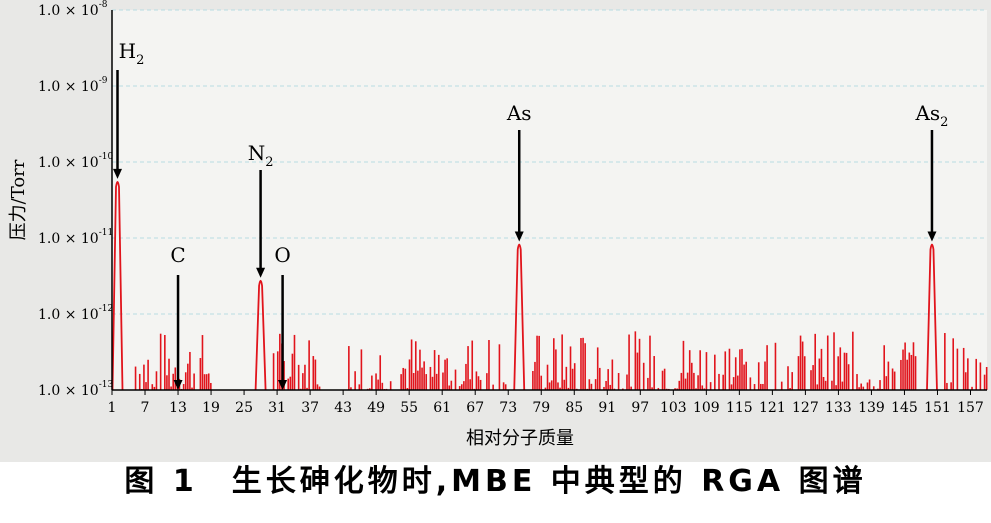 Image resolution: width=991 pixels, height=523 pixels. What do you see at coordinates (282, 255) in the screenshot?
I see `peak-label: O` at bounding box center [282, 255].